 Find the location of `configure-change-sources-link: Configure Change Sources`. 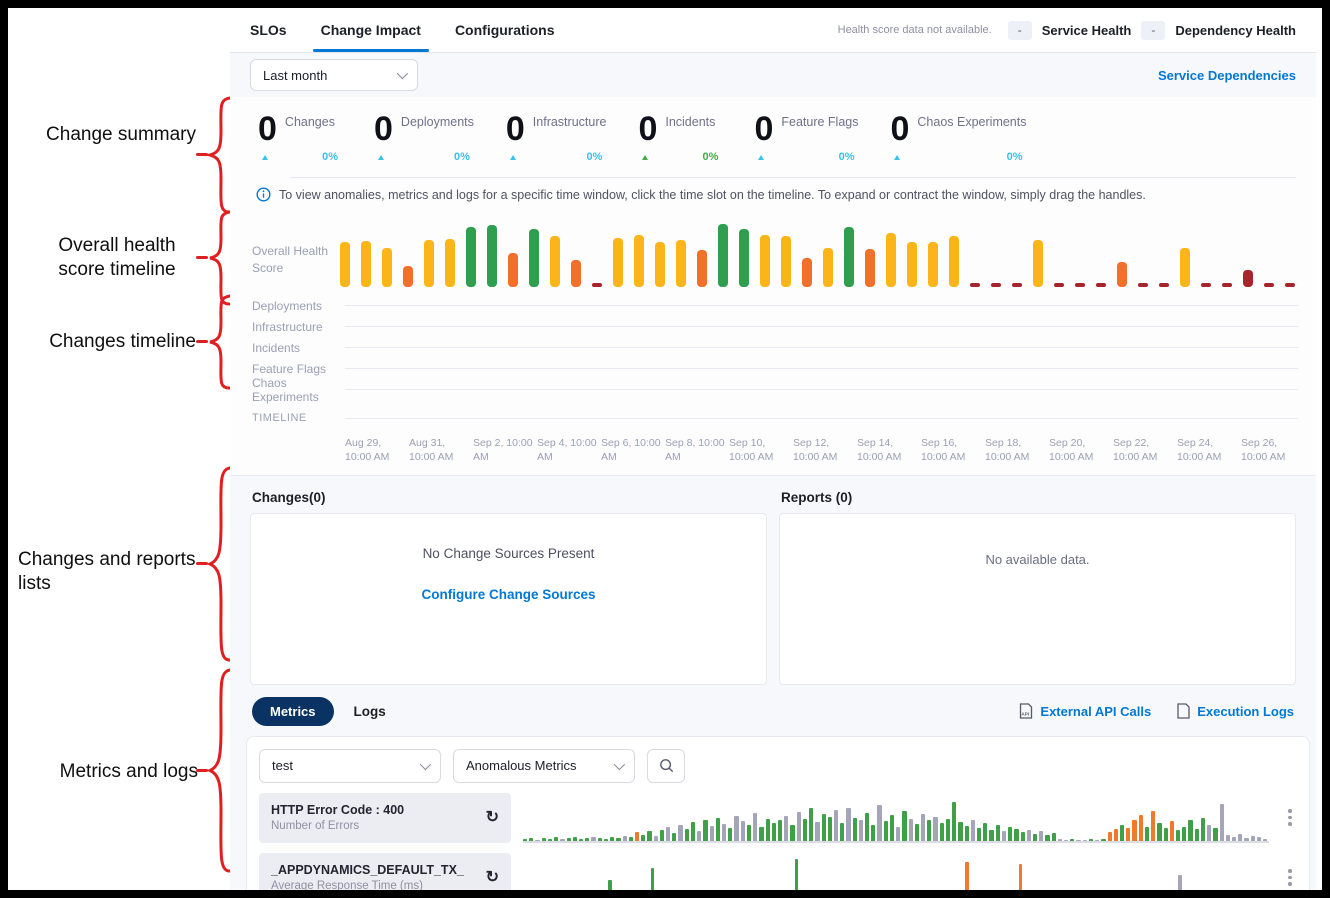

configure-change-sources-link: Configure Change Sources is located at coordinates (508, 594).